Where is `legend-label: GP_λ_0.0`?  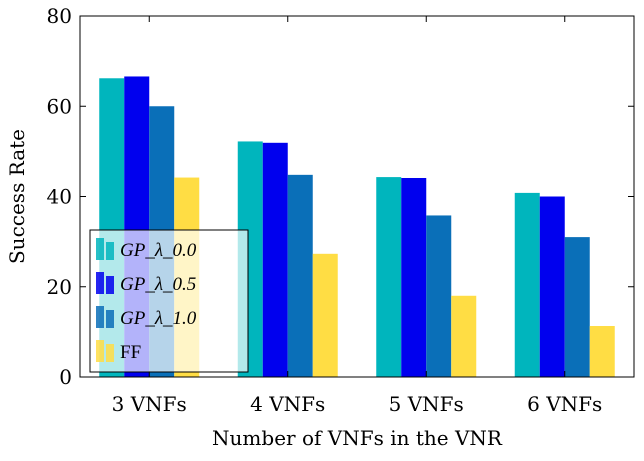 legend-label: GP_λ_0.0 is located at coordinates (158, 250).